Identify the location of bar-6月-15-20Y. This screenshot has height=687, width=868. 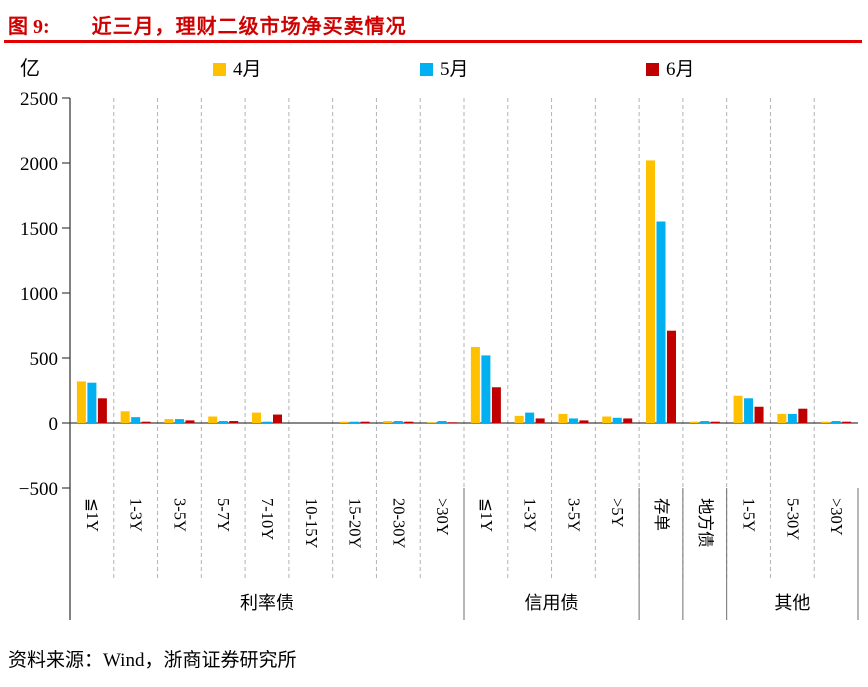
(365, 422).